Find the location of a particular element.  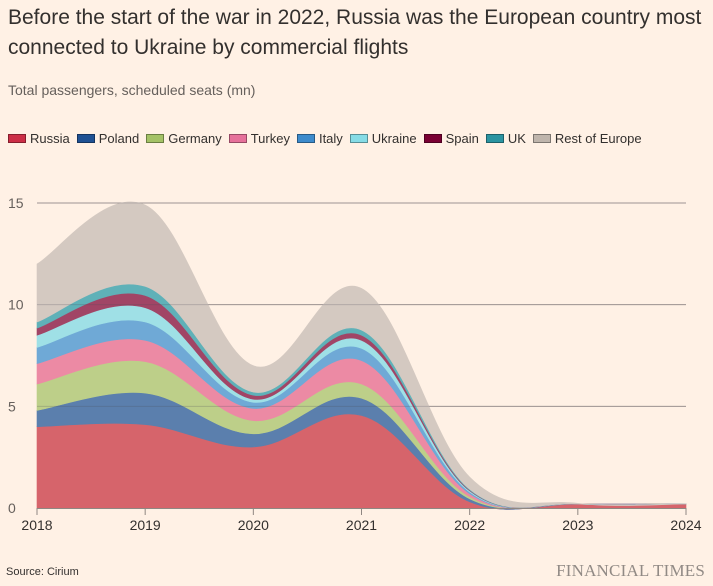

y-tick-label: 0 is located at coordinates (12, 508).